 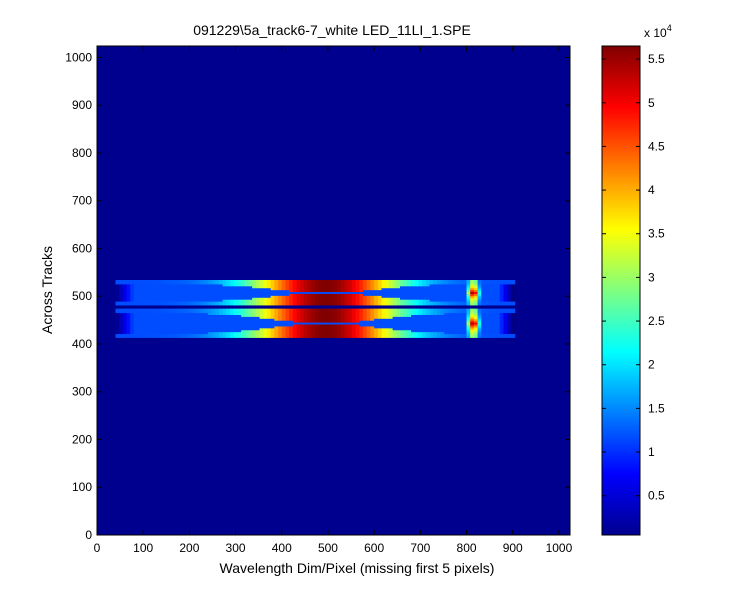 What do you see at coordinates (78, 57) in the screenshot?
I see `y-tick-label: 1000` at bounding box center [78, 57].